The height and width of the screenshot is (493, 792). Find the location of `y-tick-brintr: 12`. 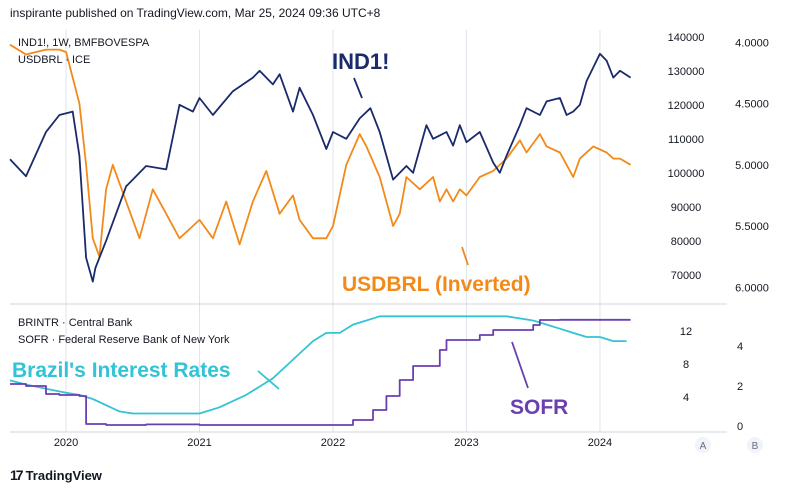

y-tick-brintr: 12 is located at coordinates (686, 332).